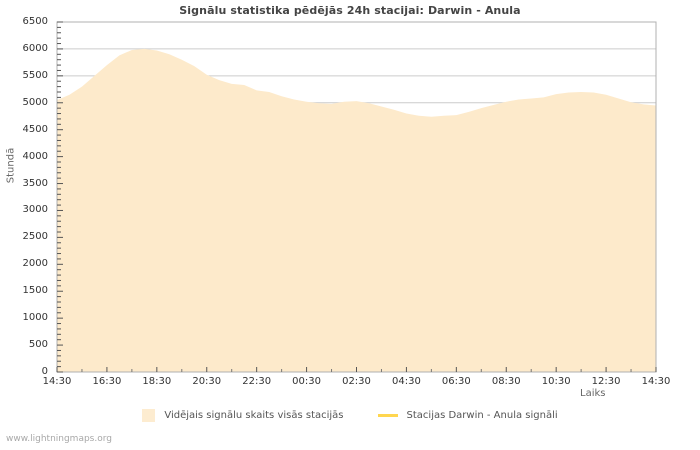 Image resolution: width=700 pixels, height=450 pixels. Describe the element at coordinates (482, 415) in the screenshot. I see `legend-item-label: Stacijas Darwin - Anula signāli` at that location.